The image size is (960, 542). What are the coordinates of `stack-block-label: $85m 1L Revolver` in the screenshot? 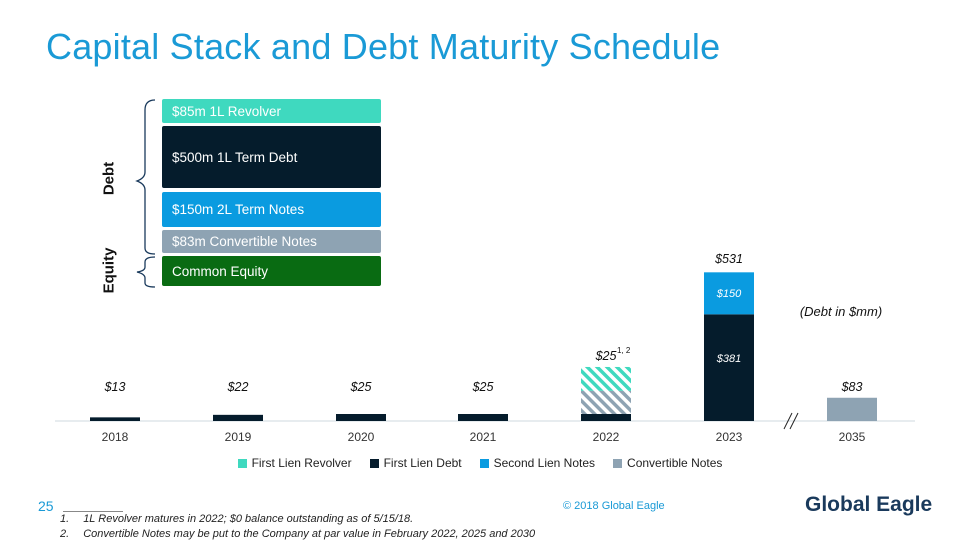 It's located at (227, 111).